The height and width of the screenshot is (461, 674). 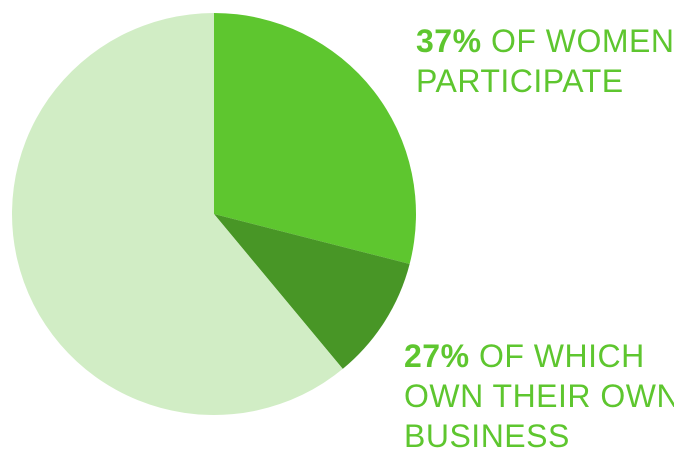 What do you see at coordinates (487, 436) in the screenshot?
I see `annotation-2-line-3: BUSINESS` at bounding box center [487, 436].